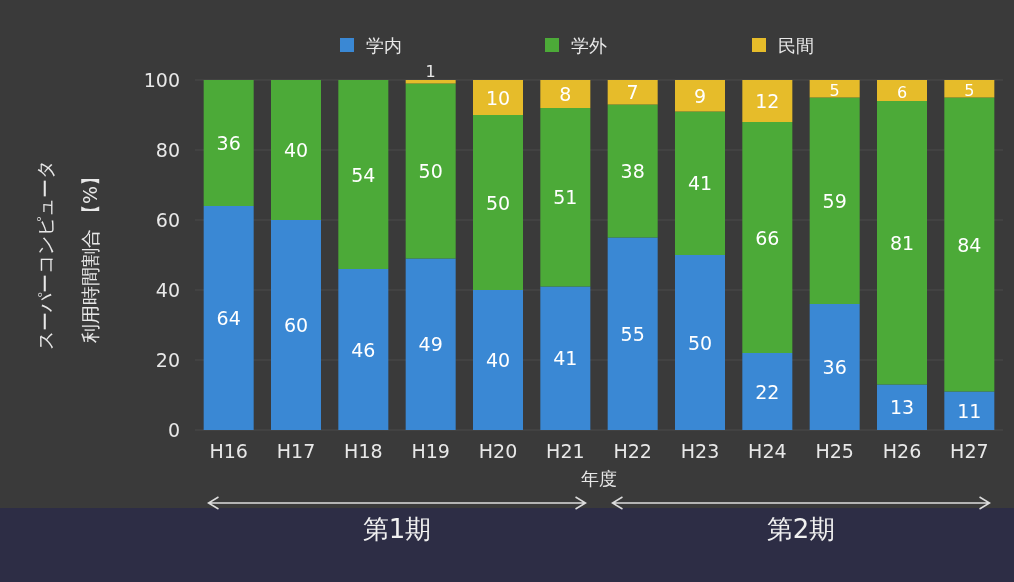 Image resolution: width=1014 pixels, height=582 pixels. I want to click on data-label: 1, so click(430, 71).